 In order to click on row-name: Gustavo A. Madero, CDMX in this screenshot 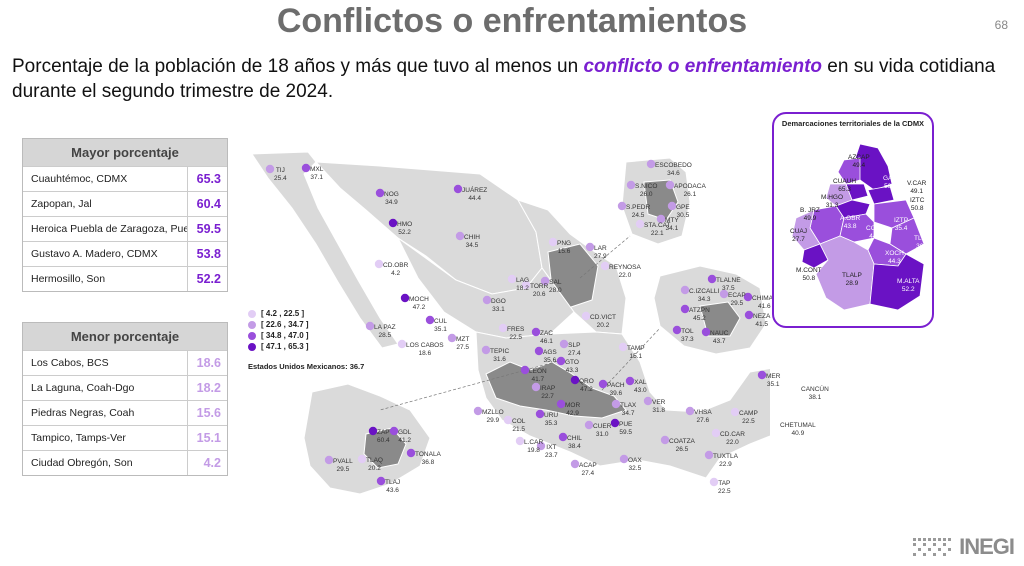, I will do `click(94, 254)`.